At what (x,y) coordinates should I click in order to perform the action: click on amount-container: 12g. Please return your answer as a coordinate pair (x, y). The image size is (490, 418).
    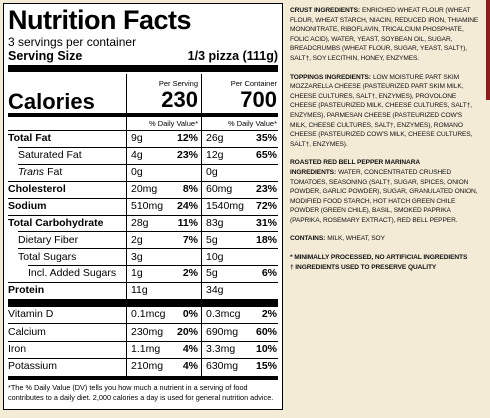
    Looking at the image, I should click on (215, 155).